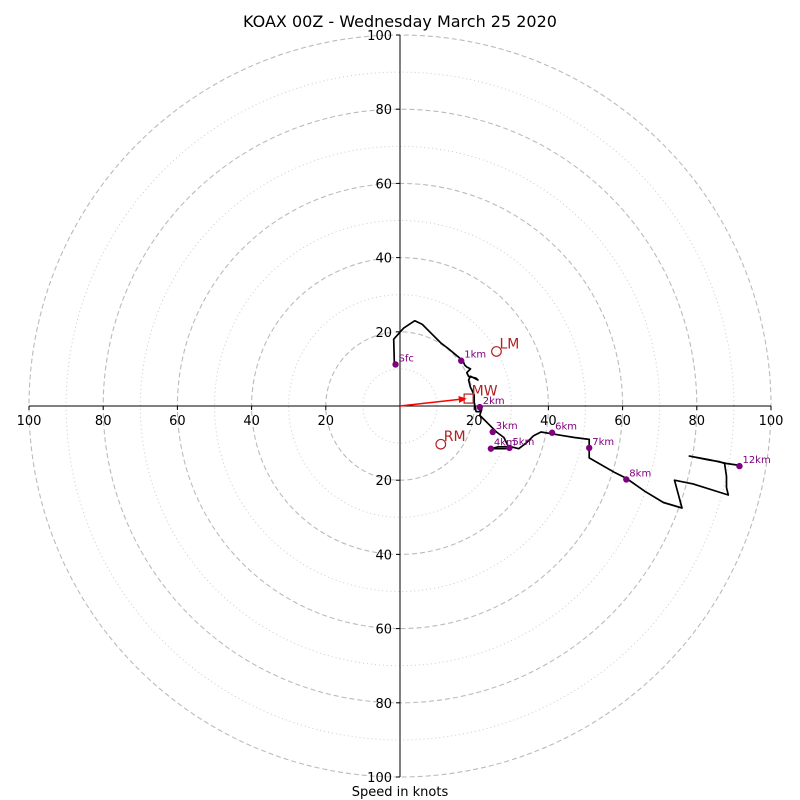  I want to click on storm-motion-markers: LM RM MW, so click(477, 393).